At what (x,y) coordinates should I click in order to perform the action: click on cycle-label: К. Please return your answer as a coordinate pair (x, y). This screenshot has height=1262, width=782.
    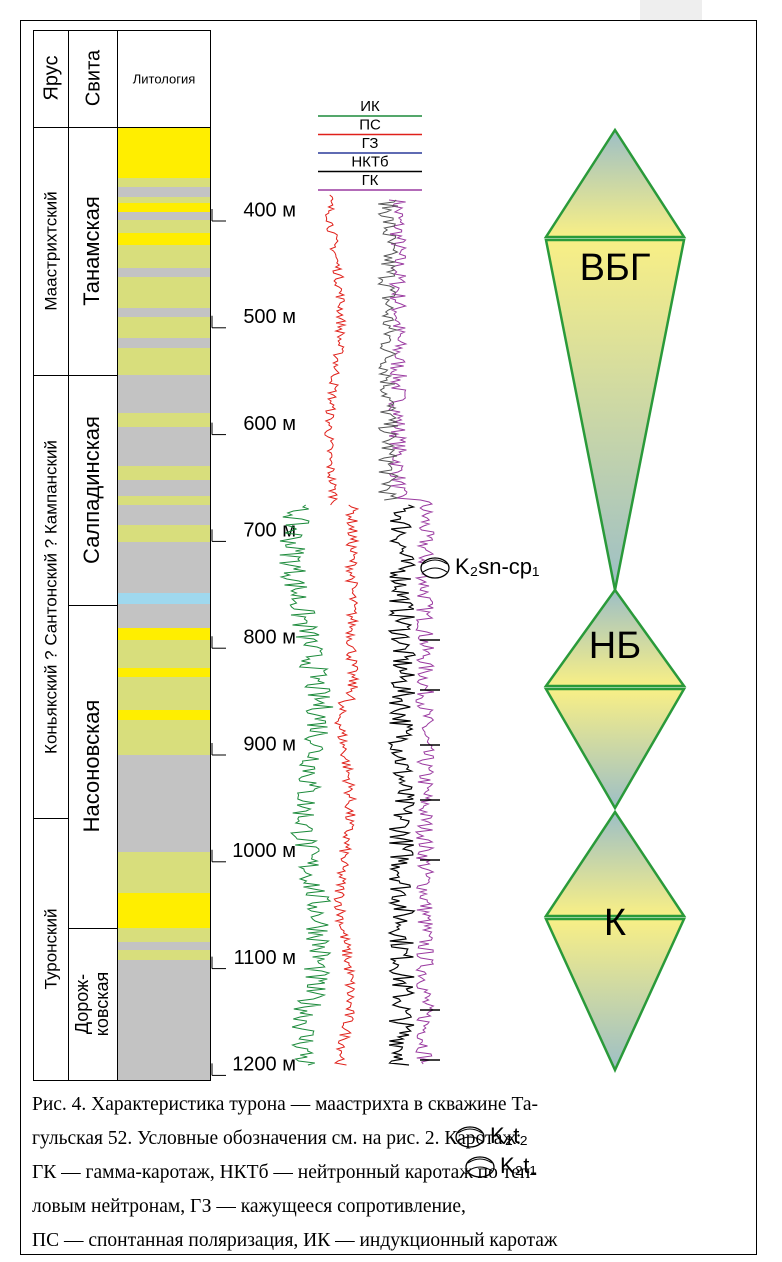
    Looking at the image, I should click on (615, 923).